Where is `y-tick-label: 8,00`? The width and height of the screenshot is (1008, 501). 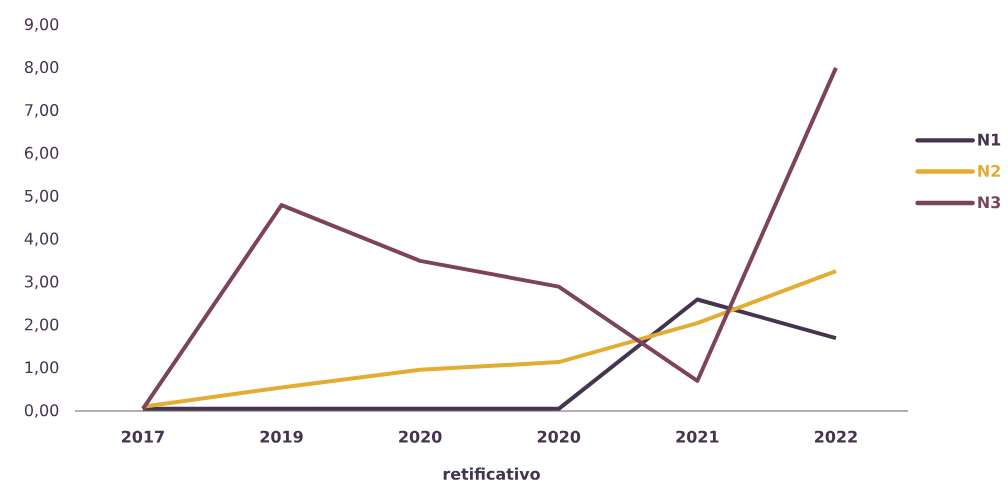 y-tick-label: 8,00 is located at coordinates (41, 68).